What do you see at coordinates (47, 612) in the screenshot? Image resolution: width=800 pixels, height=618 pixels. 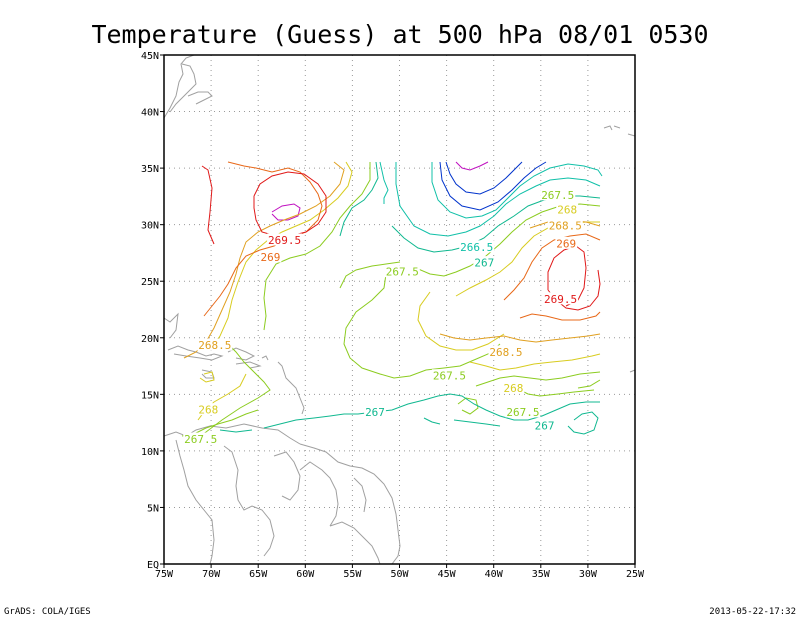 I see `footer-left: GrADS: COLA/IGES` at bounding box center [47, 612].